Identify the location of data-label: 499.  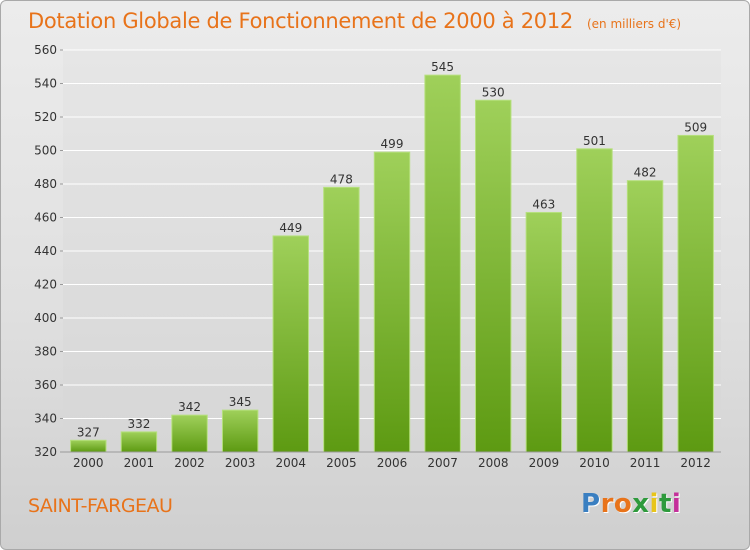
(392, 144).